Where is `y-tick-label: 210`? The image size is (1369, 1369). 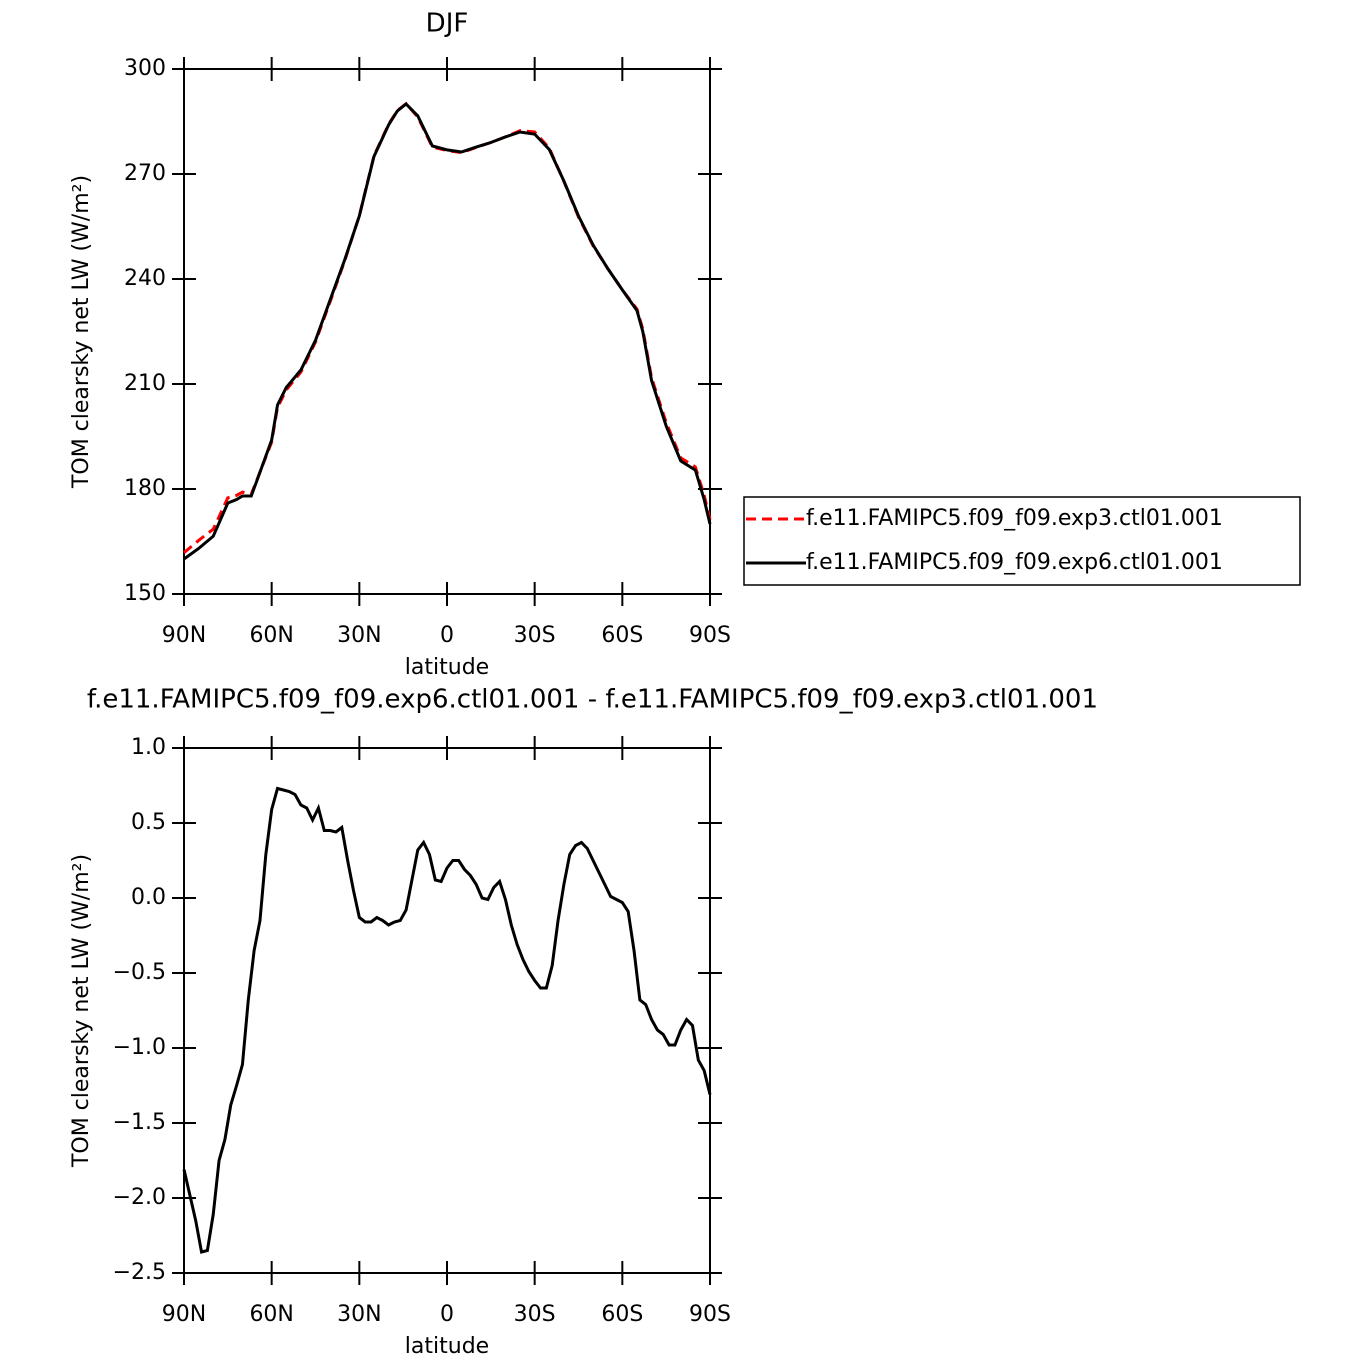
y-tick-label: 210 is located at coordinates (145, 383).